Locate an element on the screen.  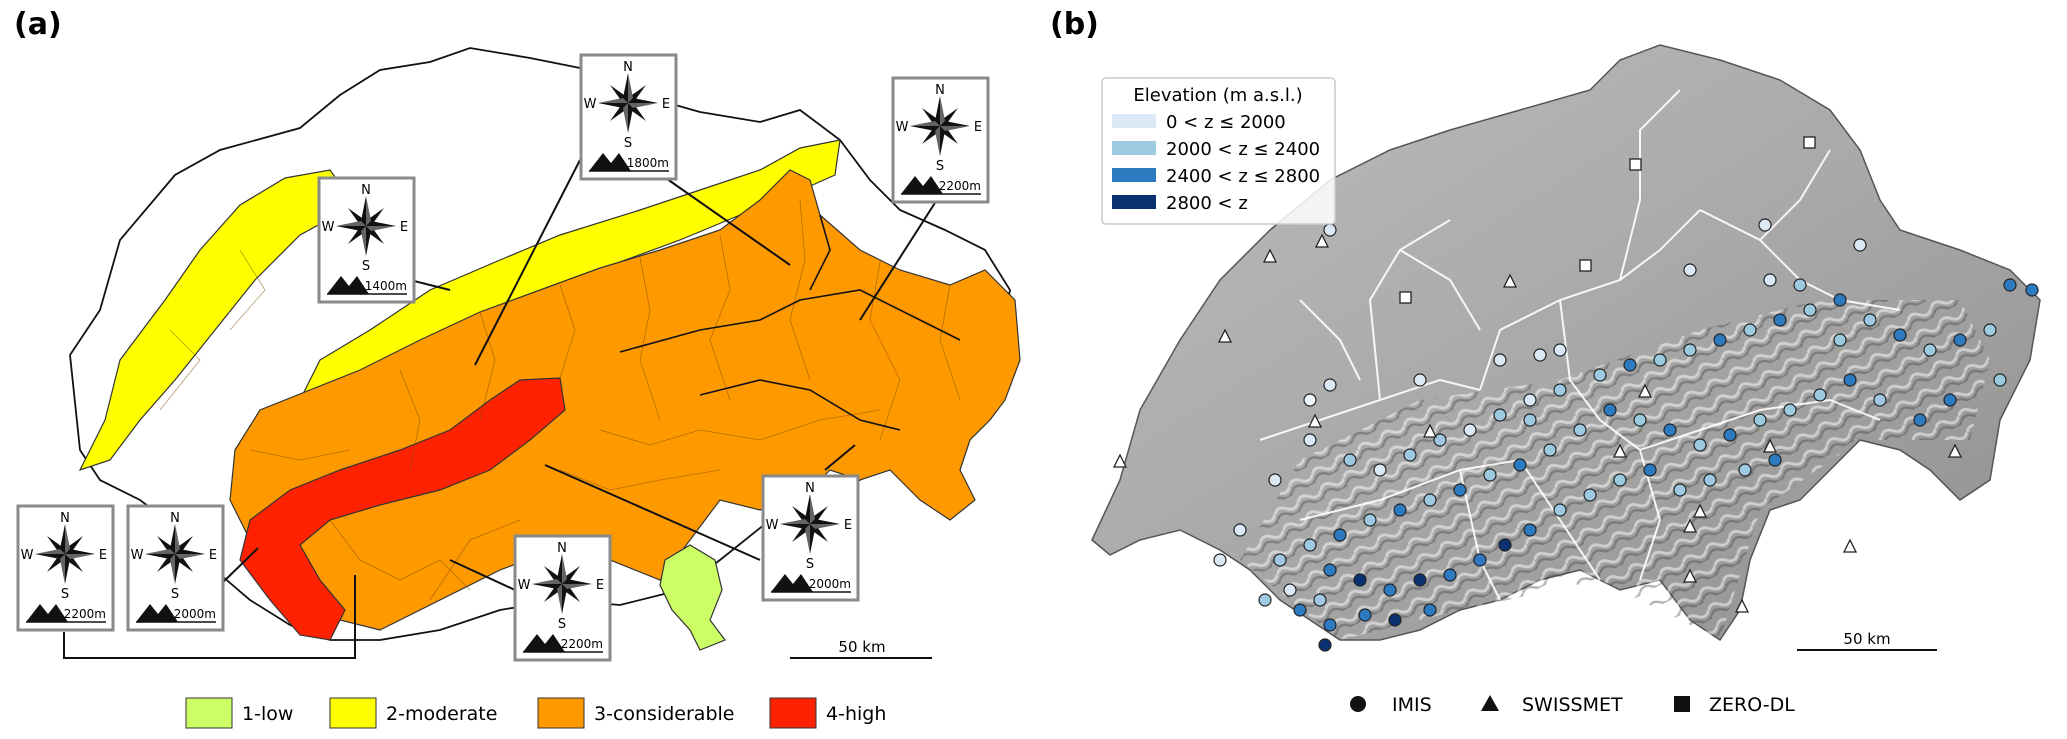
compass-elevation: 2000m is located at coordinates (830, 584).